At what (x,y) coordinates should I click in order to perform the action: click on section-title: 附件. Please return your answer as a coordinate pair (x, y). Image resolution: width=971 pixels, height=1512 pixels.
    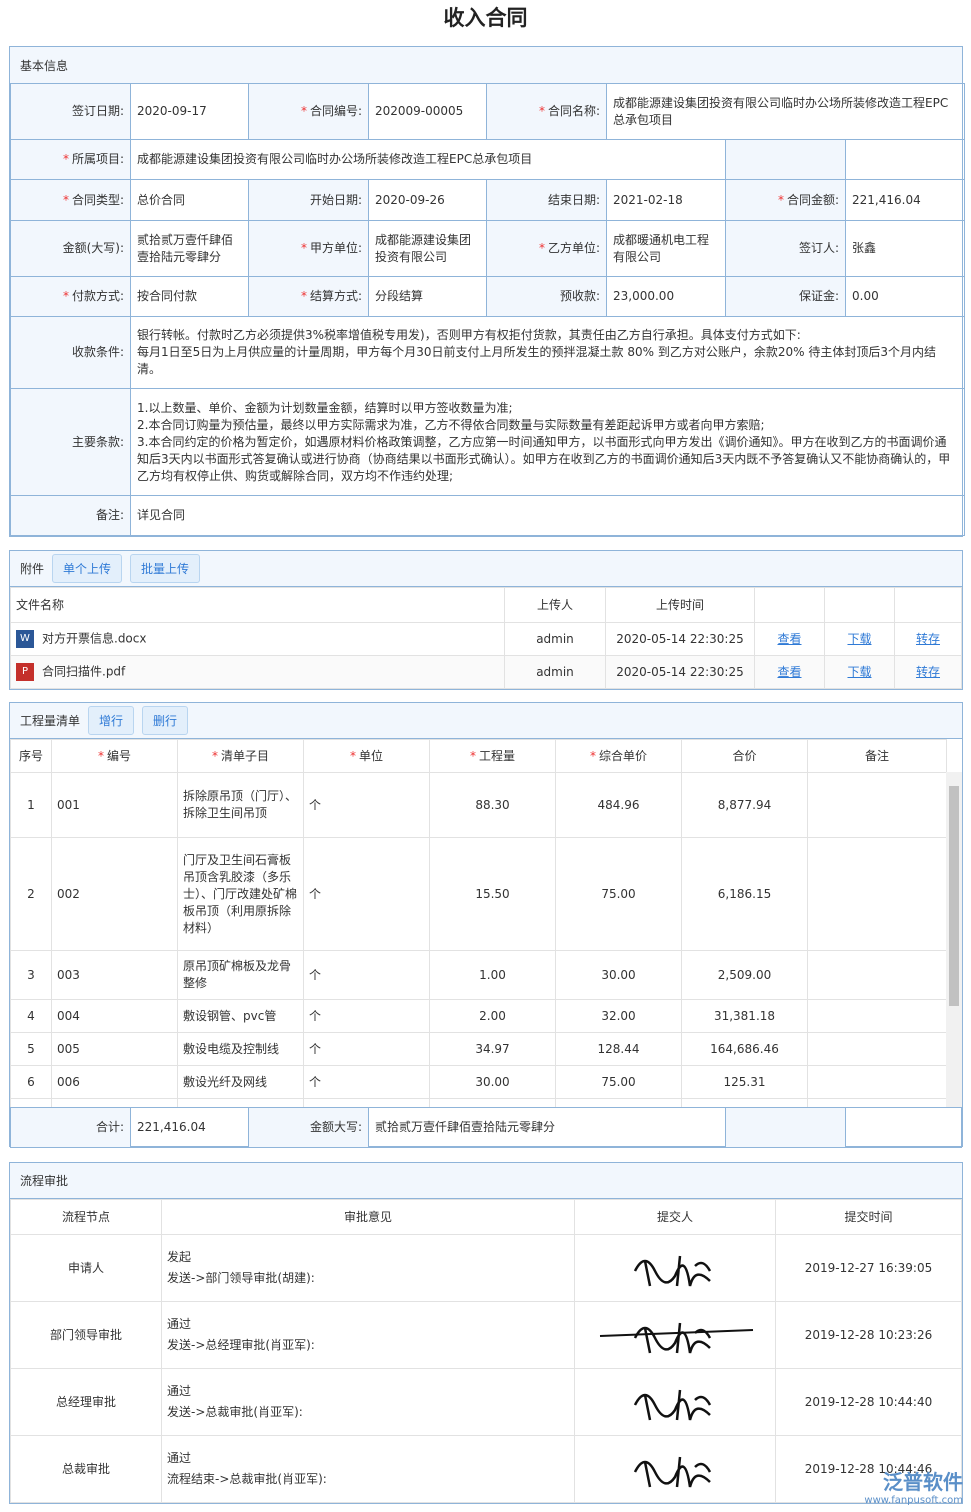
    Looking at the image, I should click on (32, 569).